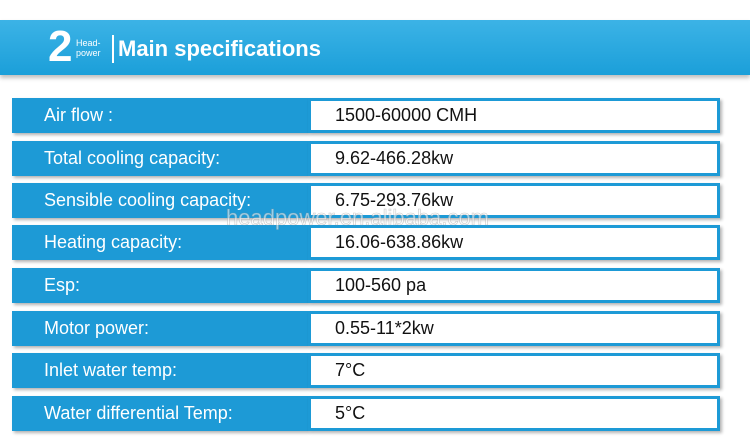  Describe the element at coordinates (160, 328) in the screenshot. I see `spec-label: Motor power:` at that location.